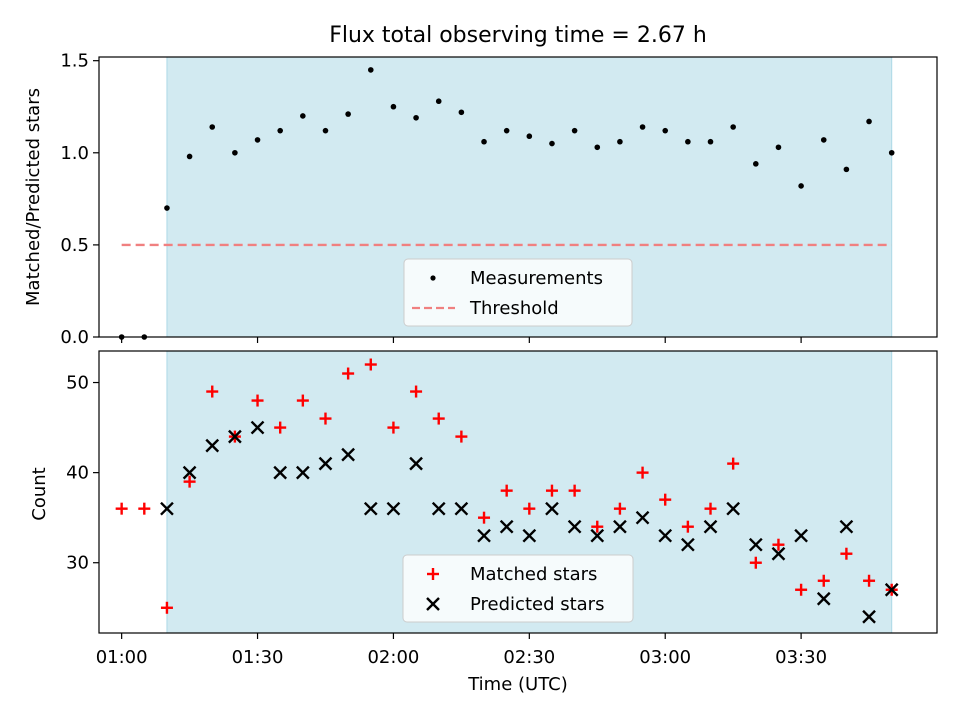  Describe the element at coordinates (665, 657) in the screenshot. I see `x-tick-label: 03:00` at that location.